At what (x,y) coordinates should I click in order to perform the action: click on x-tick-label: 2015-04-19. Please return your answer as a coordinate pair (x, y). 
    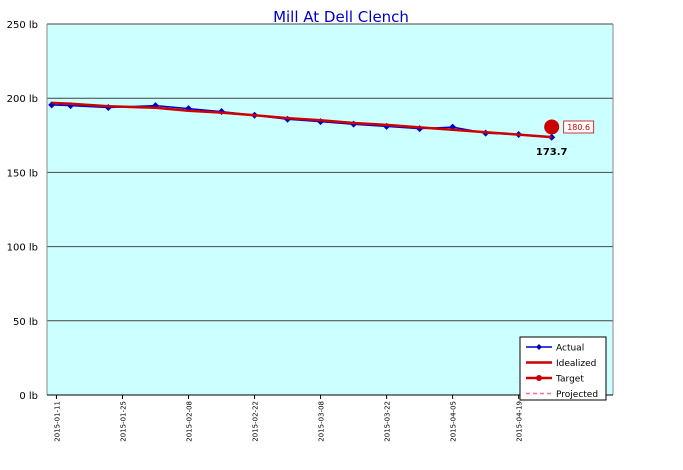
    Looking at the image, I should click on (520, 421).